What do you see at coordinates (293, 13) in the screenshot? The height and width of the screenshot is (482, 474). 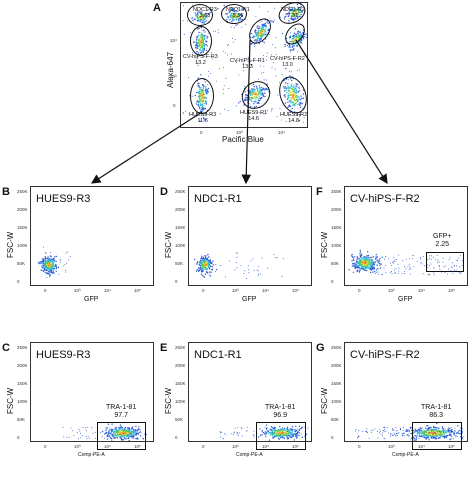 I see `gate-label-ndc1-r2: NDC1-R2 7.31` at bounding box center [293, 13].